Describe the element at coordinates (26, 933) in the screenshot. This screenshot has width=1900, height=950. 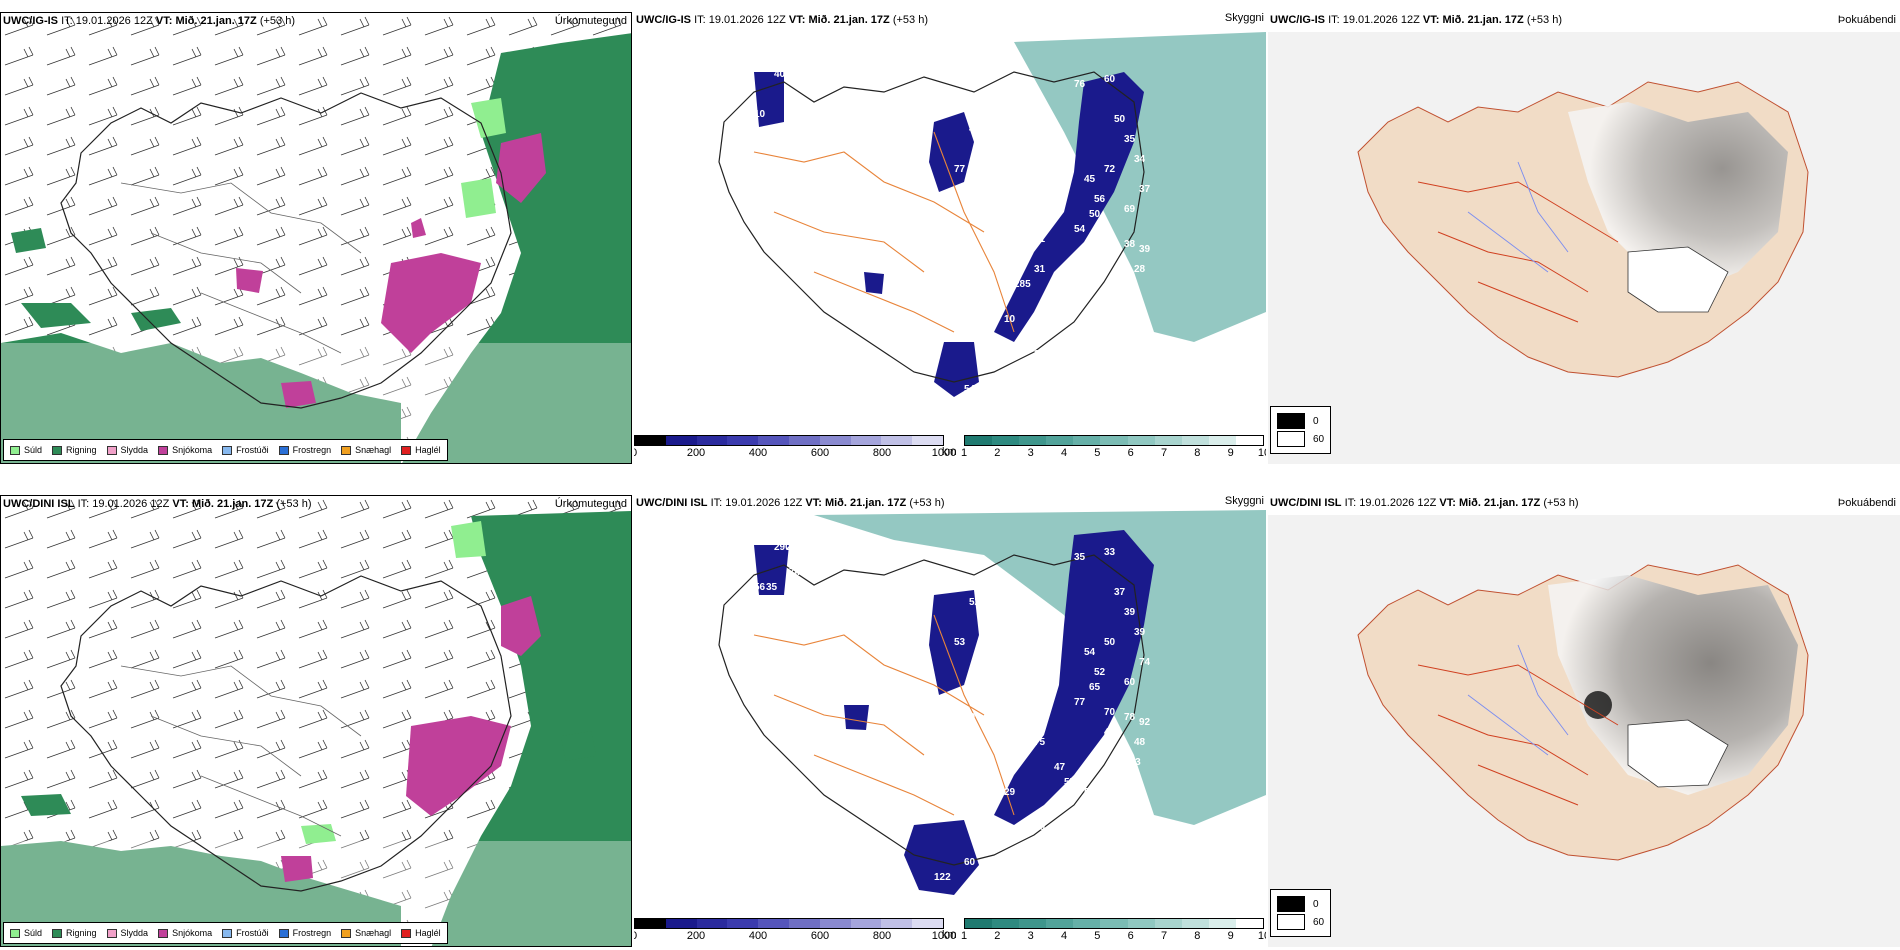
I see `legend-item: Súld` at that location.